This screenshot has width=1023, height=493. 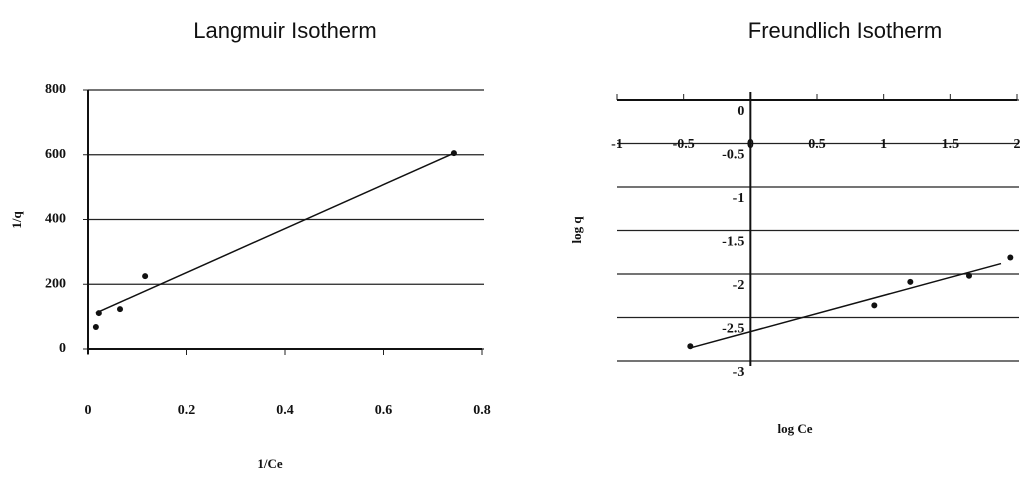 I want to click on y-tick-label: 600, so click(x=55, y=154).